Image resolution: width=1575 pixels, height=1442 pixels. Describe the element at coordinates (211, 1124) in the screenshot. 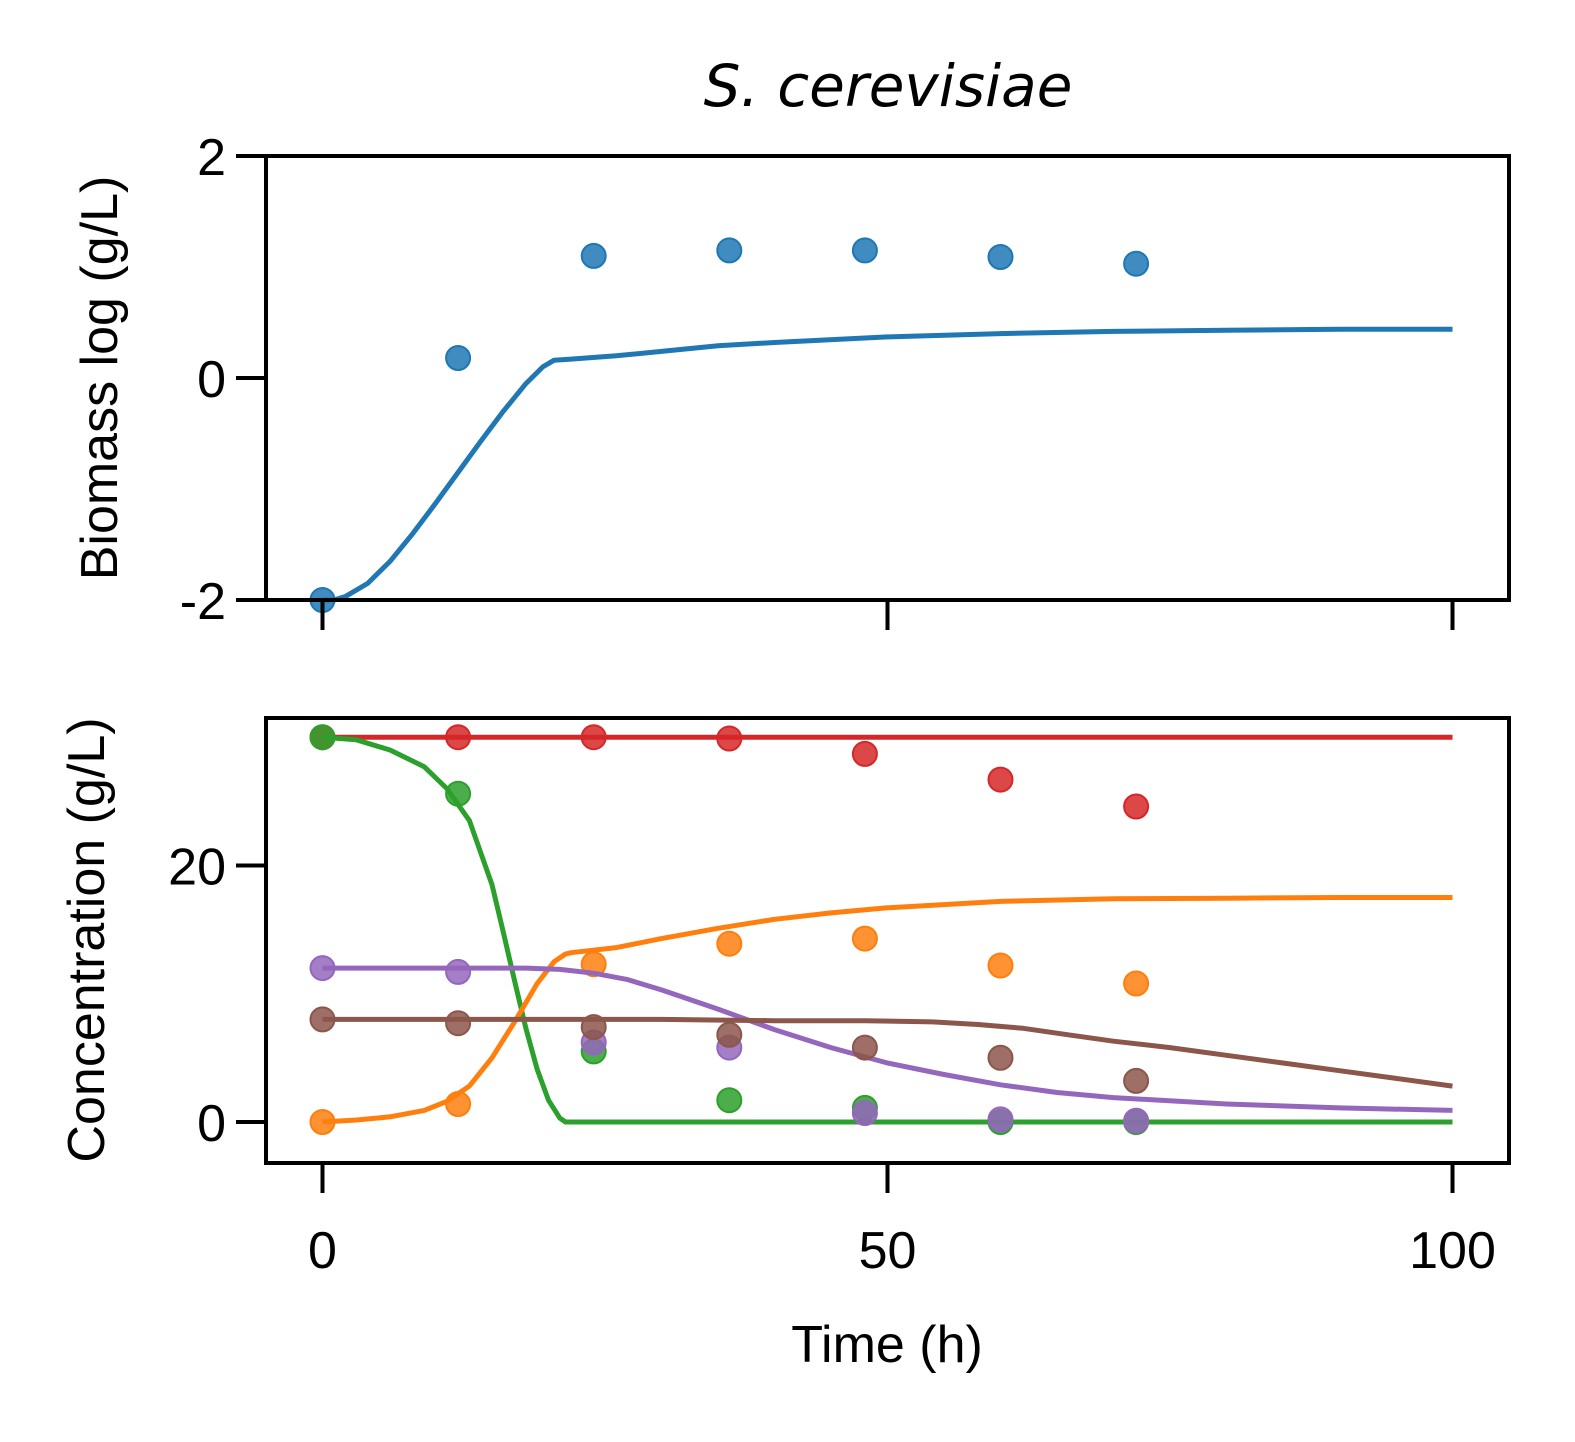

I see `concentration-y-tick-label: 0` at that location.